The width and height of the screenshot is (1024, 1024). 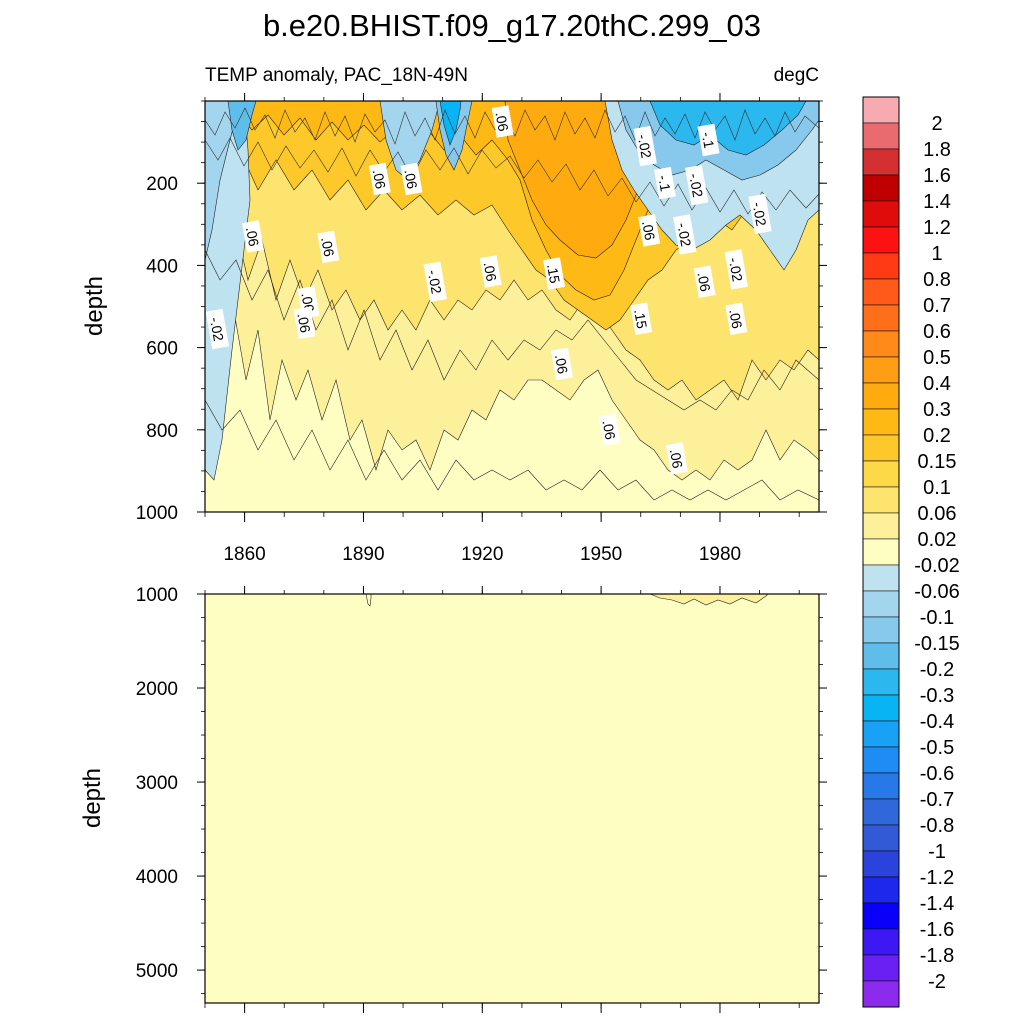 What do you see at coordinates (640, 319) in the screenshot?
I see `contour-label-text: .15` at bounding box center [640, 319].